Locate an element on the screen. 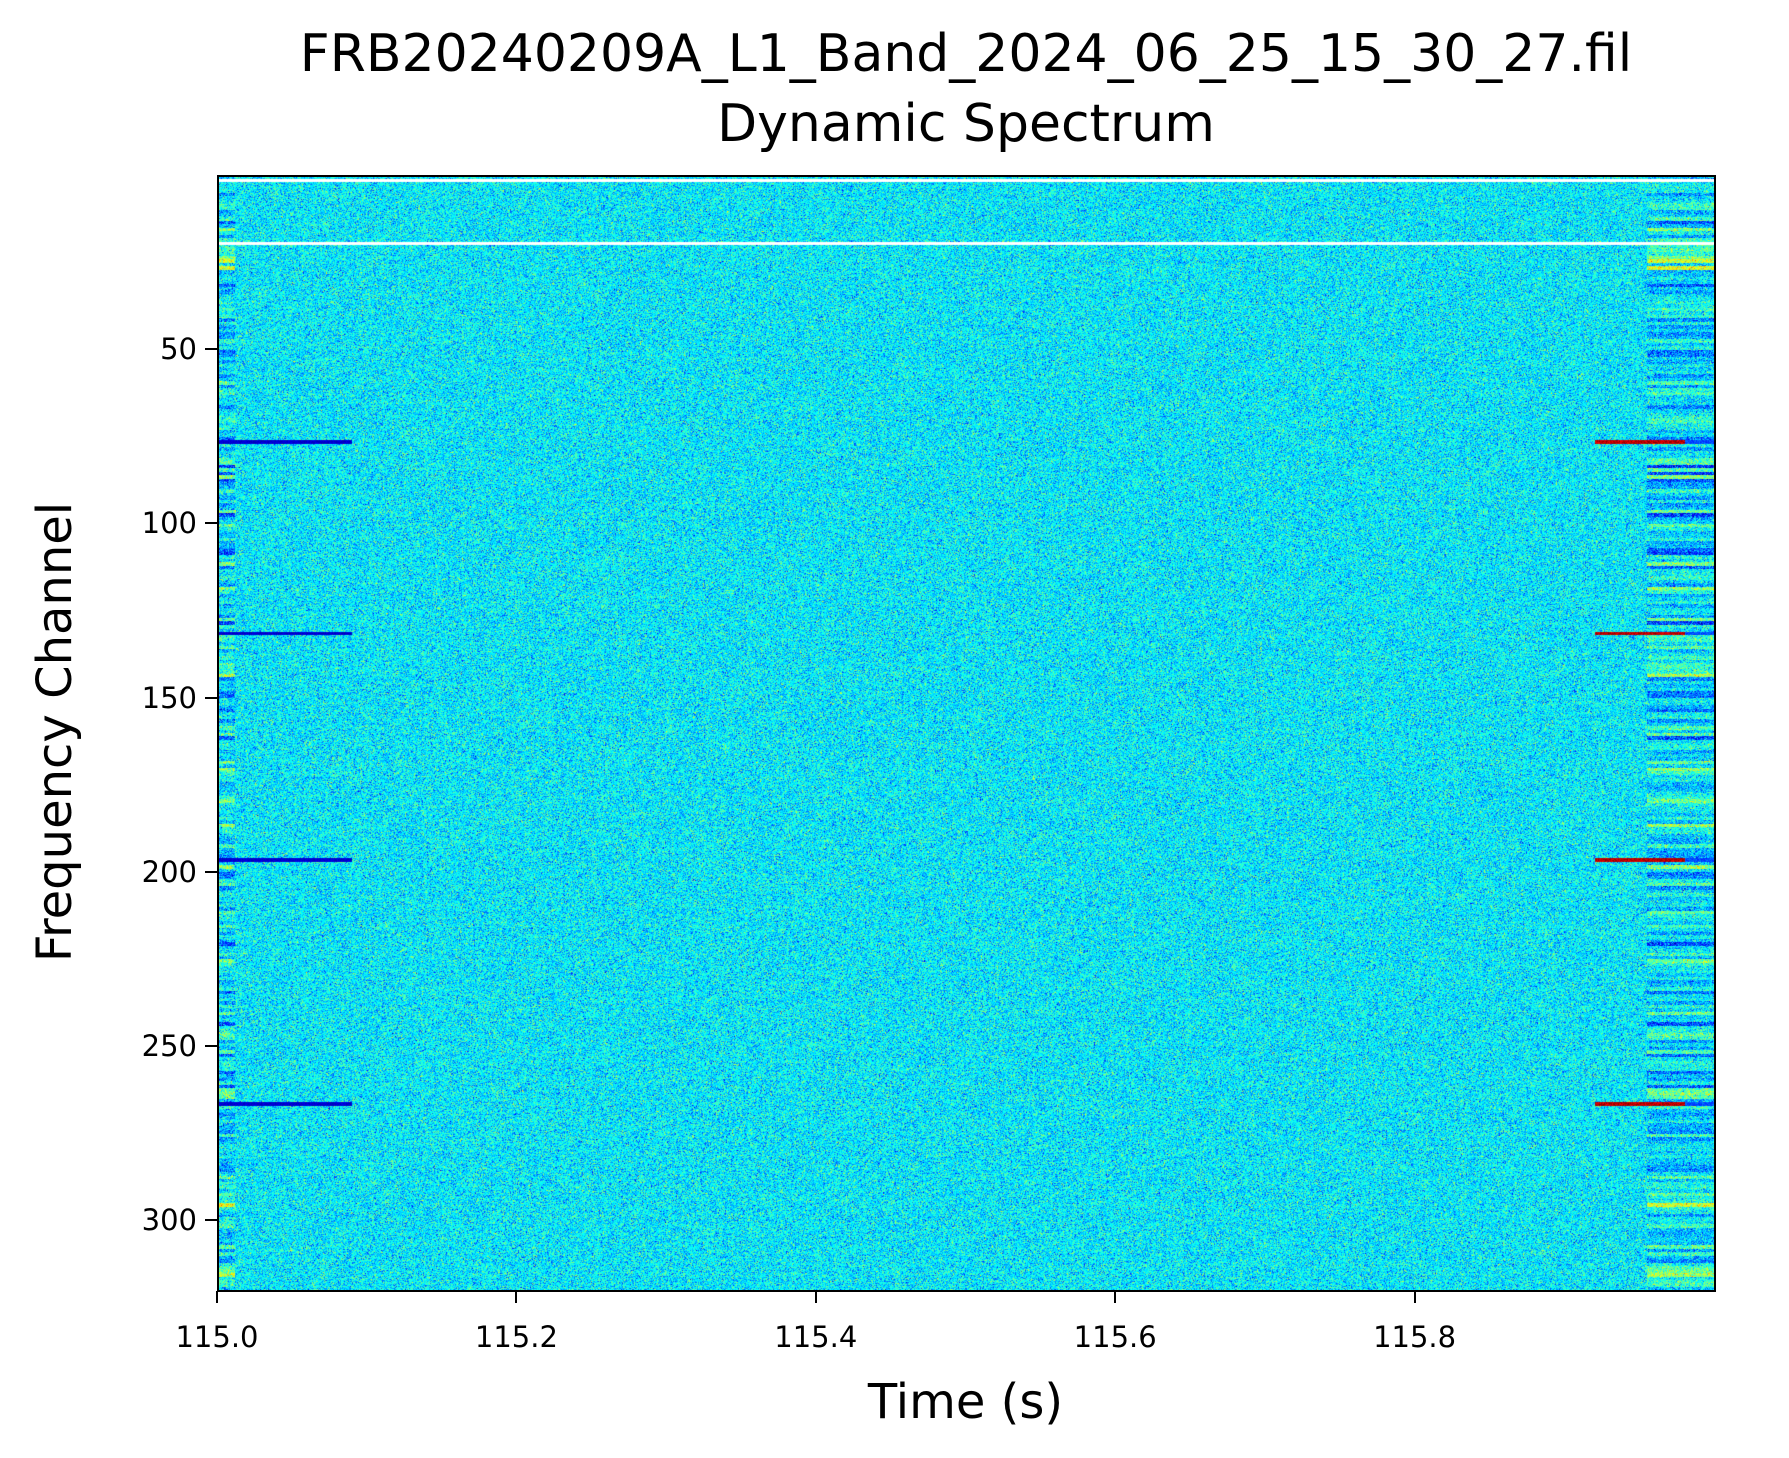  y-tick-label: 100 is located at coordinates (169, 523).